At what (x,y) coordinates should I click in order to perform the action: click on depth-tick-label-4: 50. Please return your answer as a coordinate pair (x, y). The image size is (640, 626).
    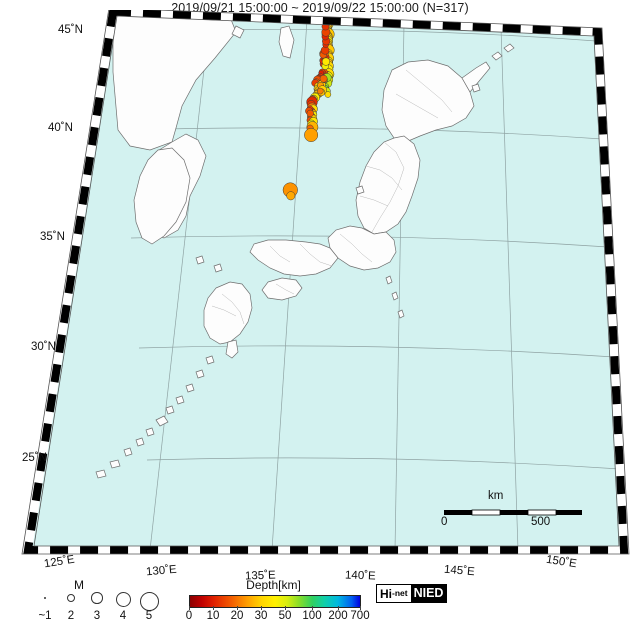
    Looking at the image, I should click on (285, 616).